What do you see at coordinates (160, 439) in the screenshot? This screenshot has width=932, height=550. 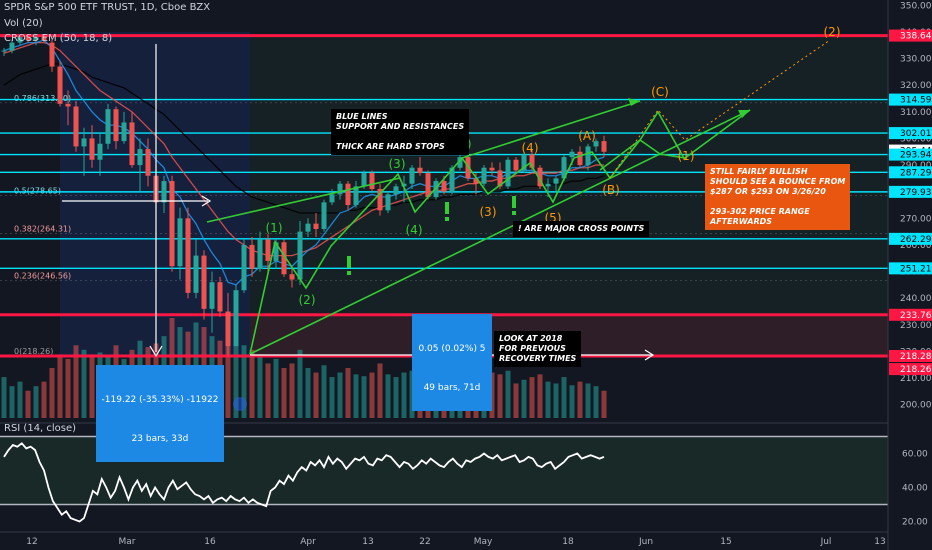 I see `drop-measure-bars: 23 bars, 33d` at bounding box center [160, 439].